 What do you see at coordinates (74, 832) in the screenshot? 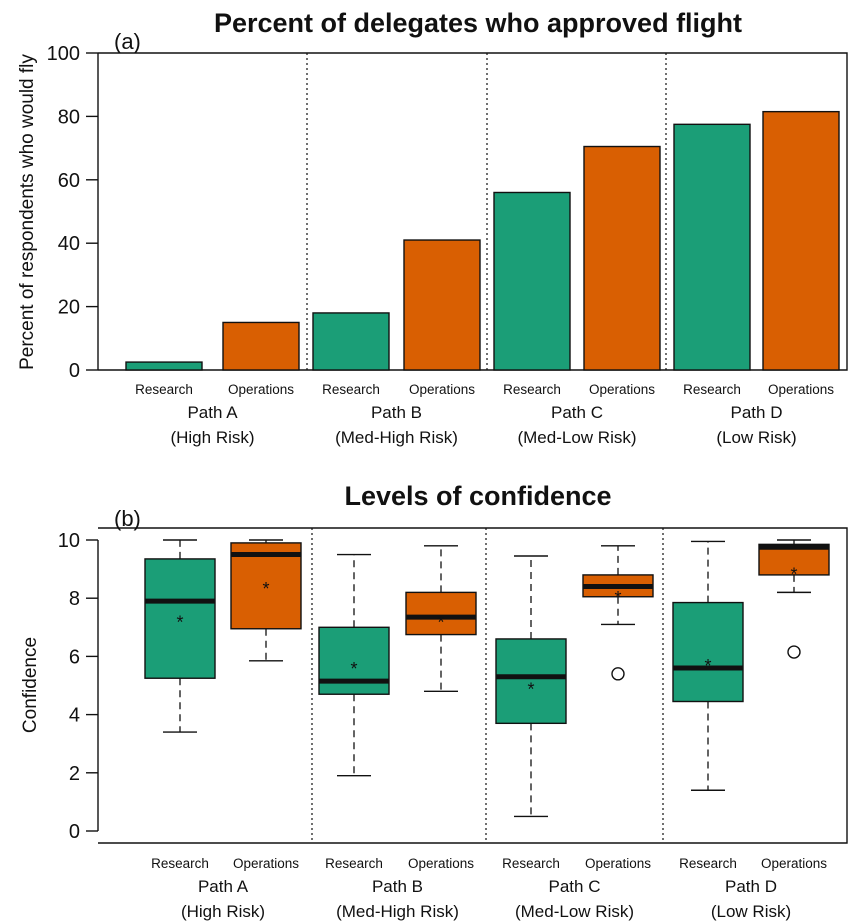
I see `panel-b-ytick-label: 0` at bounding box center [74, 832].